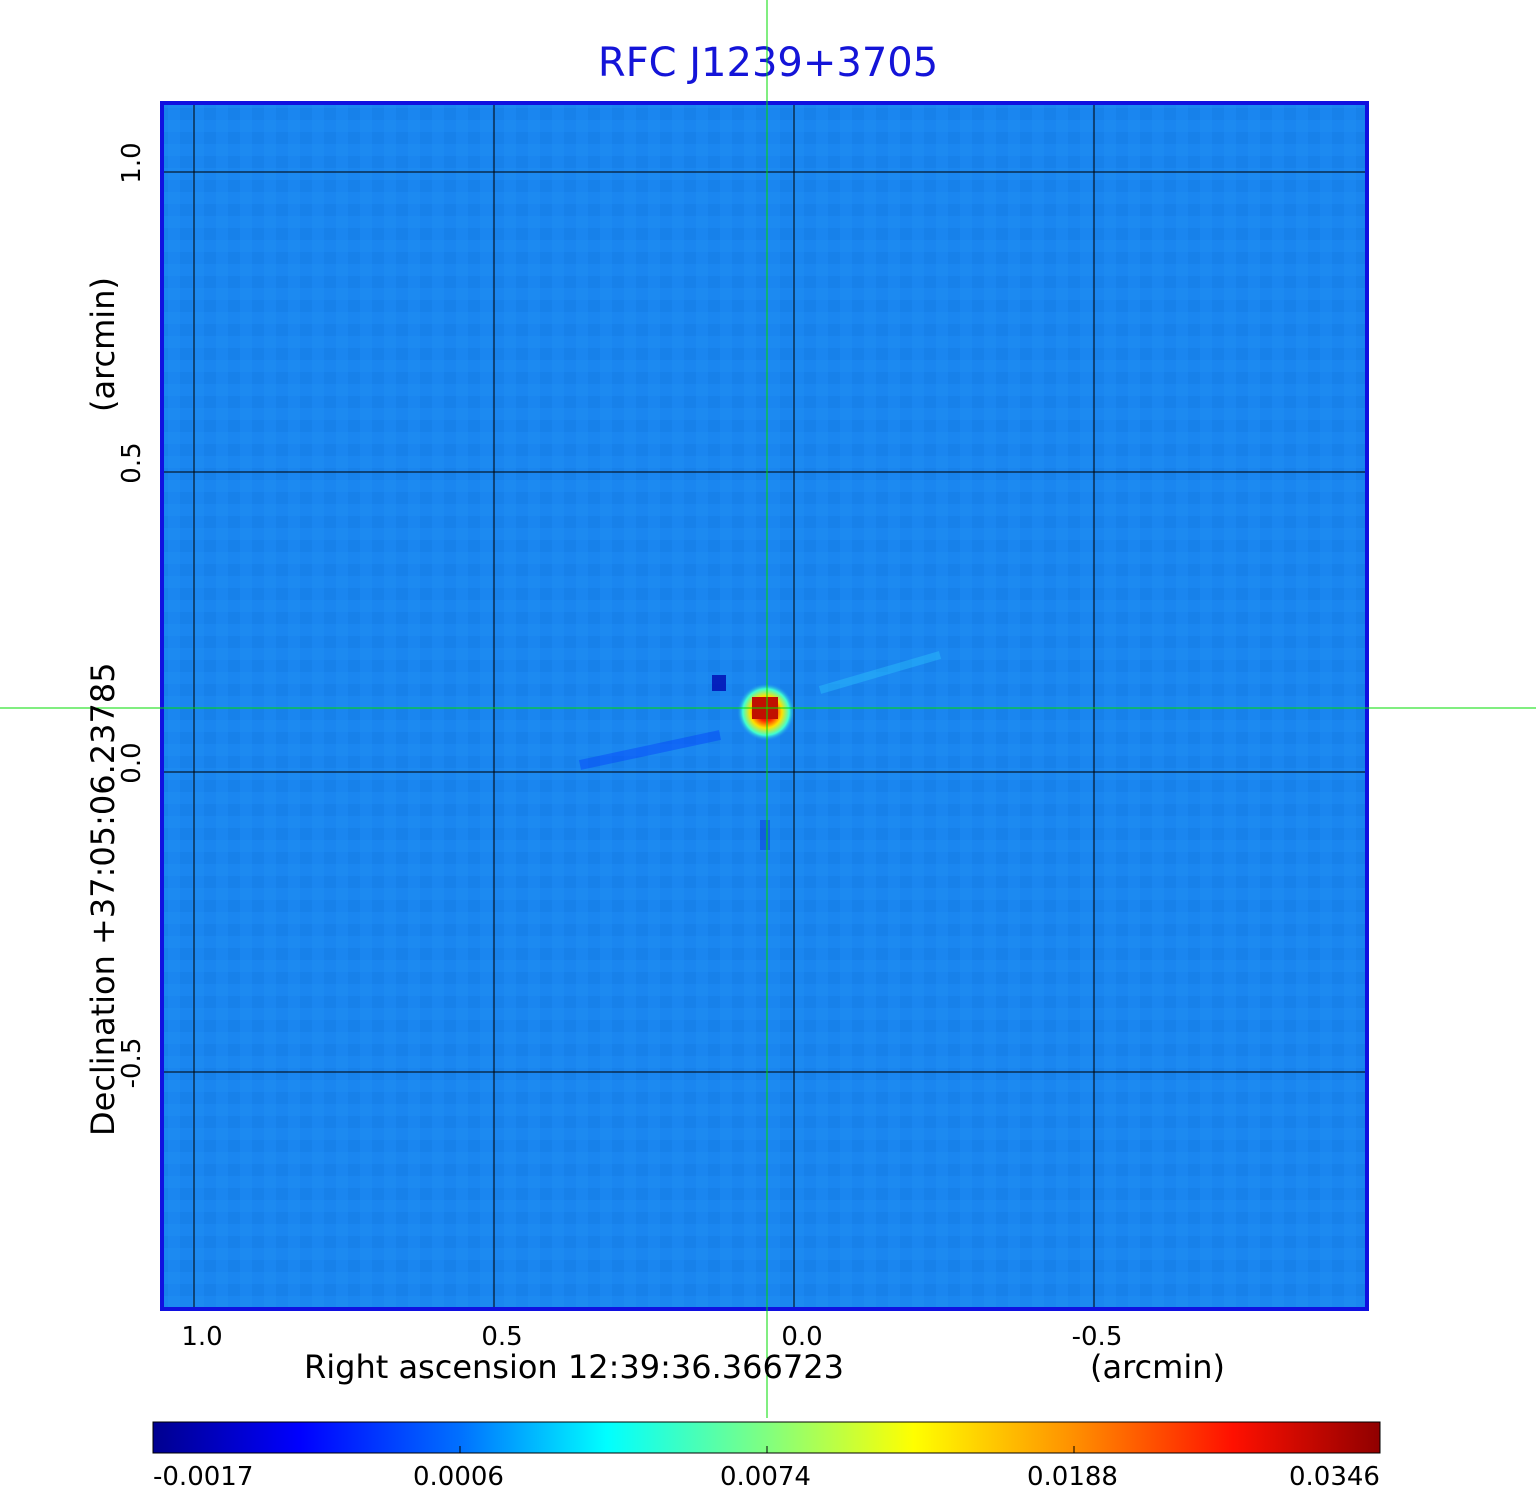  I want to click on colorbar-tick-label: 0.0346, so click(1334, 1477).